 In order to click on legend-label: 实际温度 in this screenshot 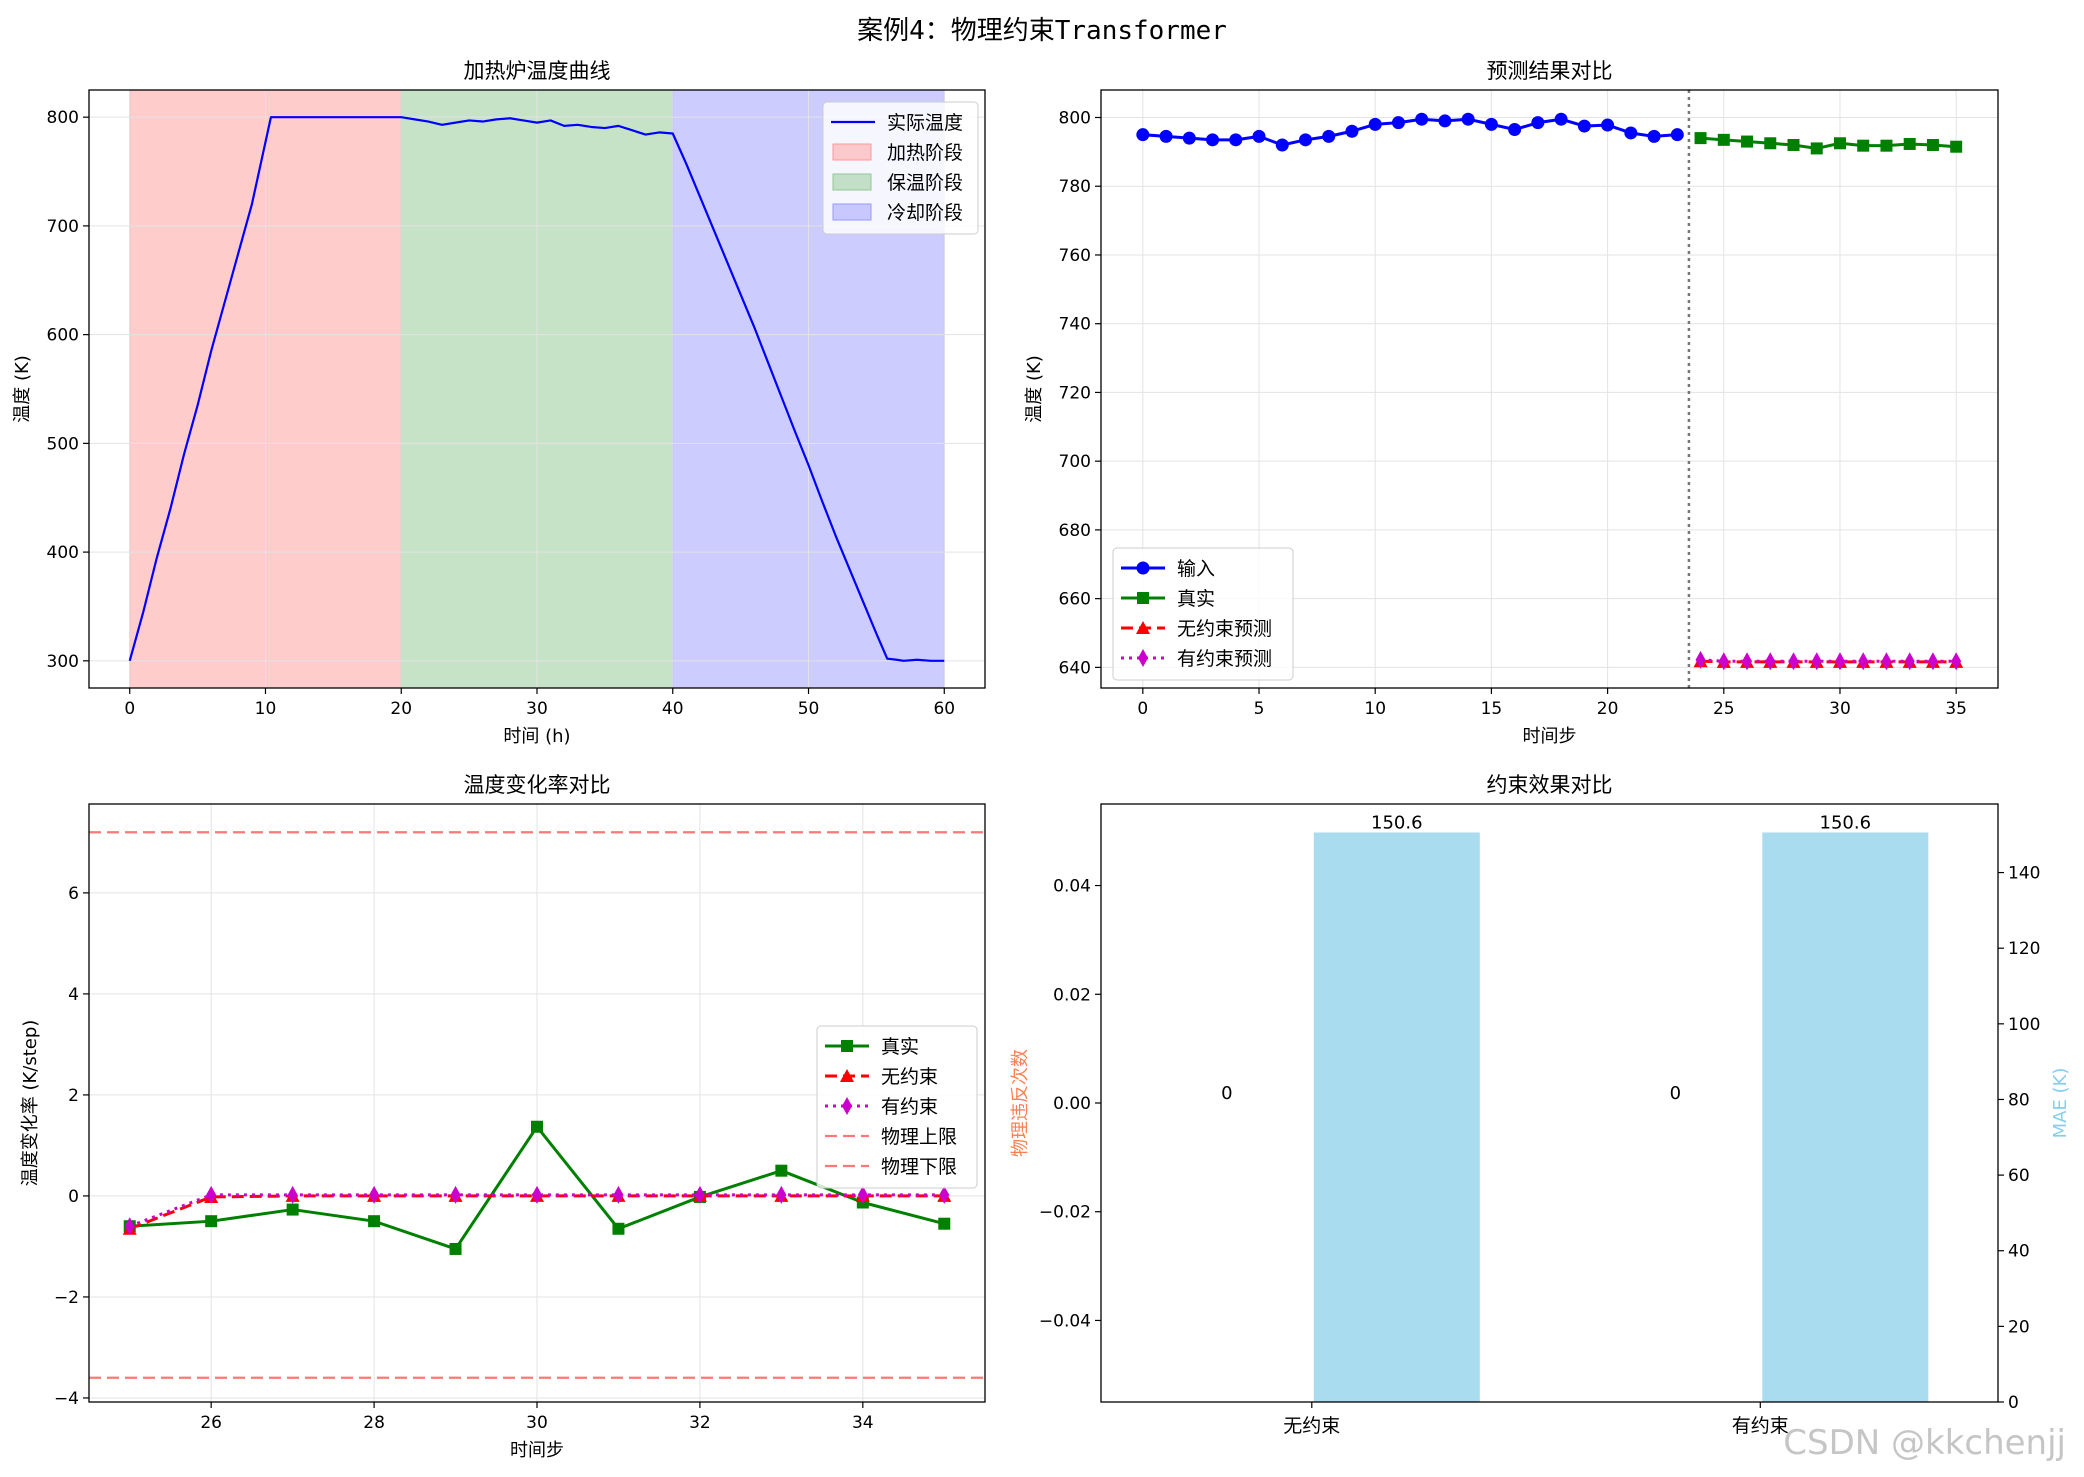, I will do `click(925, 123)`.